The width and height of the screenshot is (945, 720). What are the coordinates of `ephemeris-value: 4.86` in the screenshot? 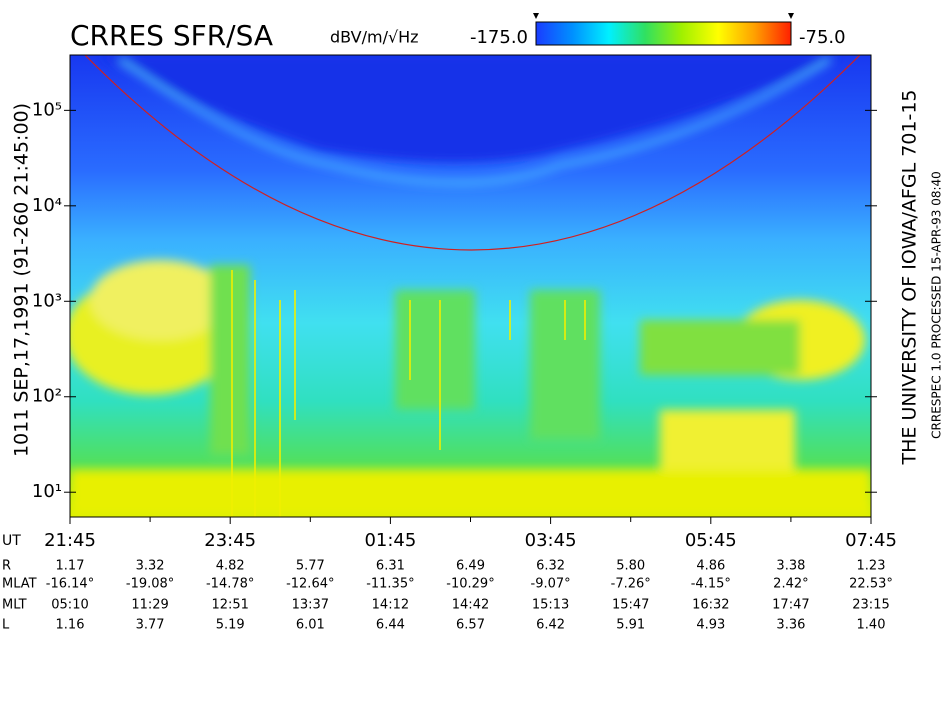 It's located at (710, 566).